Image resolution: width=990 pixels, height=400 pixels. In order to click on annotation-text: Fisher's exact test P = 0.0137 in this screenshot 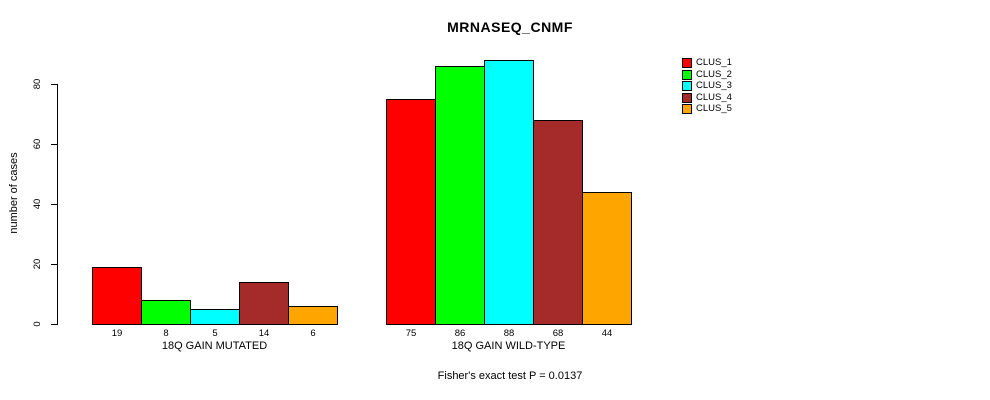, I will do `click(510, 376)`.